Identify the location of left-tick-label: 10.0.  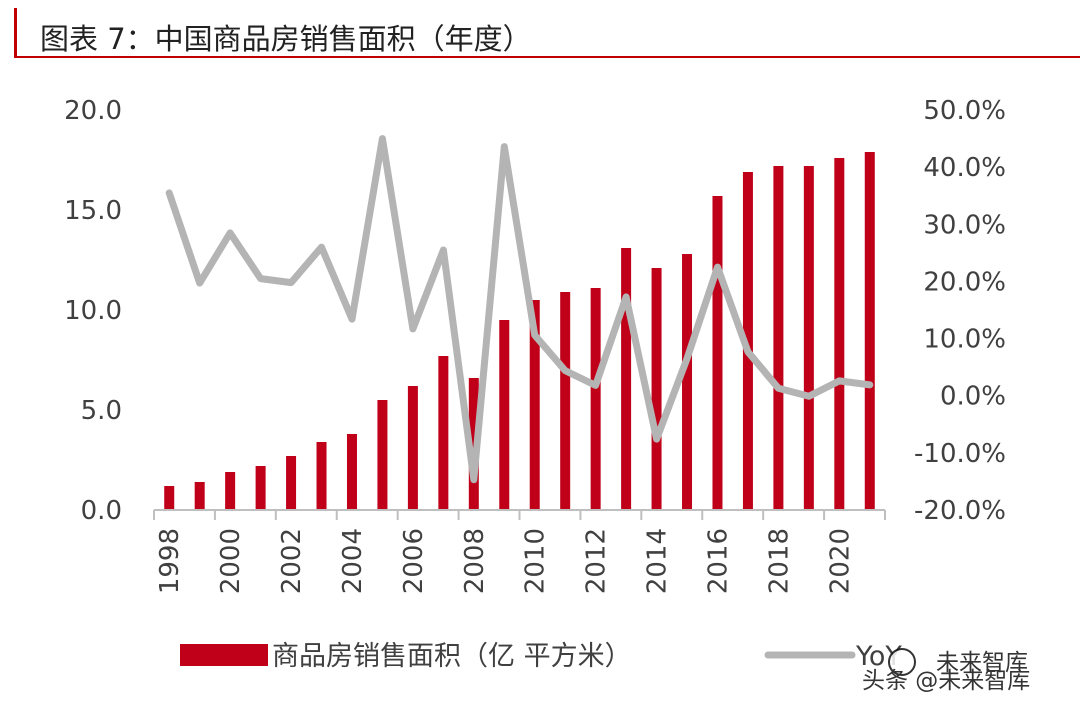
(93, 311).